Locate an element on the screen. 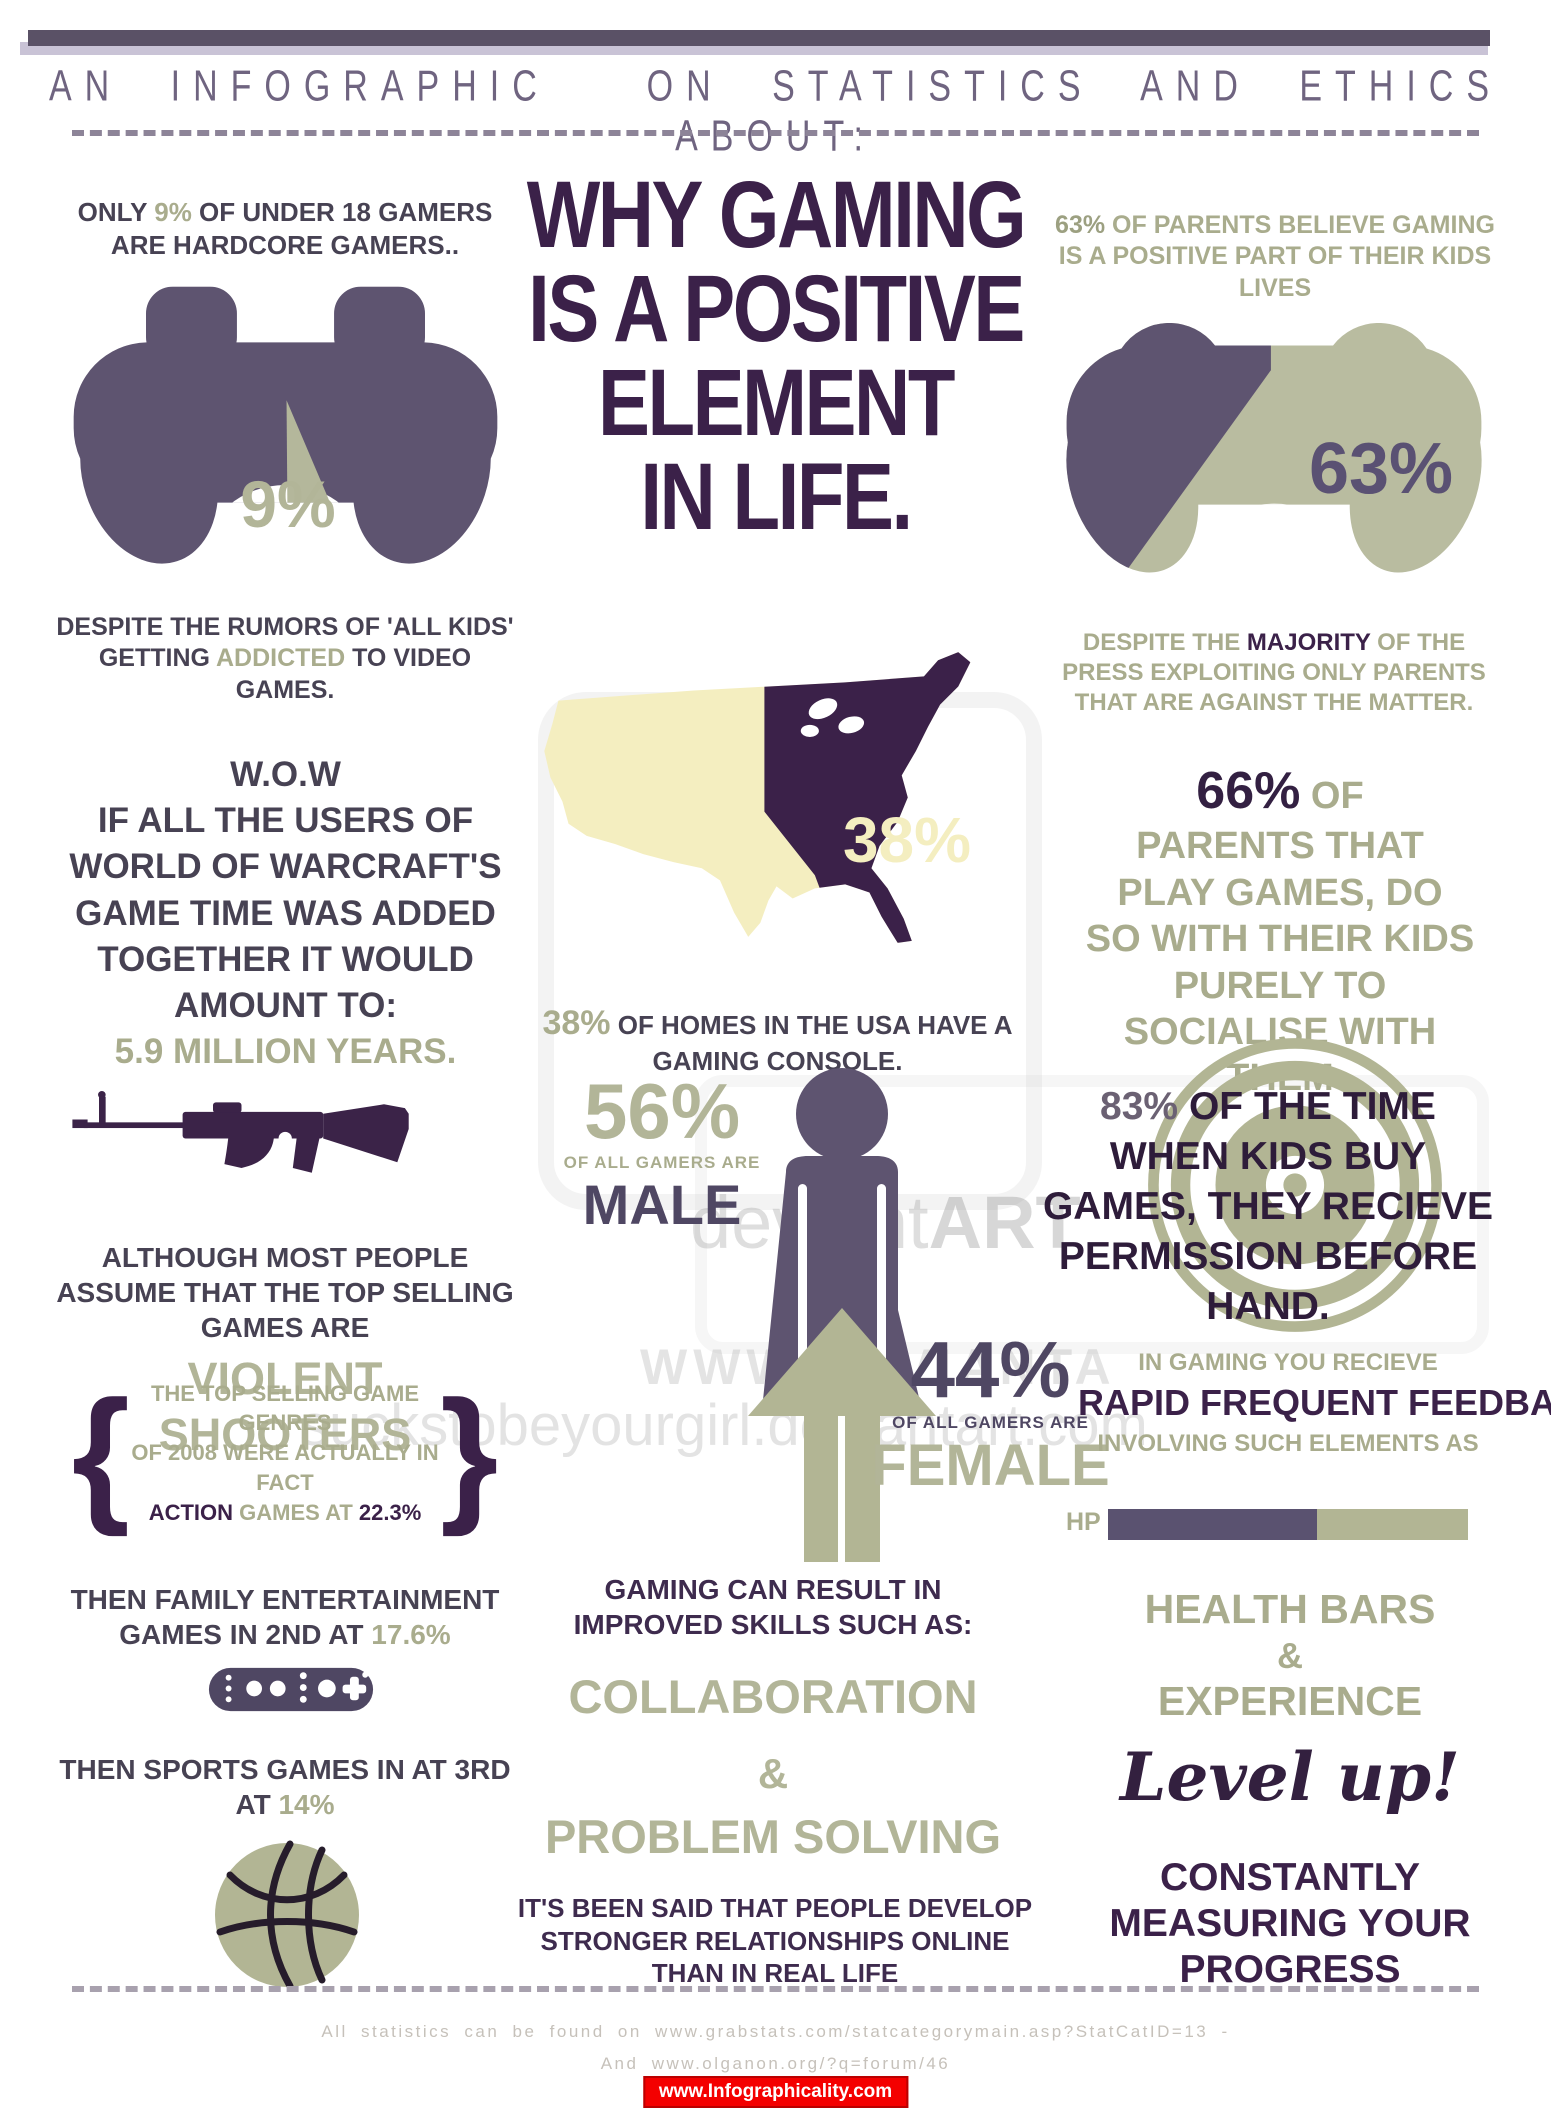 Image resolution: width=1551 pixels, height=2108 pixels. ps-controller-chart: 9% is located at coordinates (285, 425).